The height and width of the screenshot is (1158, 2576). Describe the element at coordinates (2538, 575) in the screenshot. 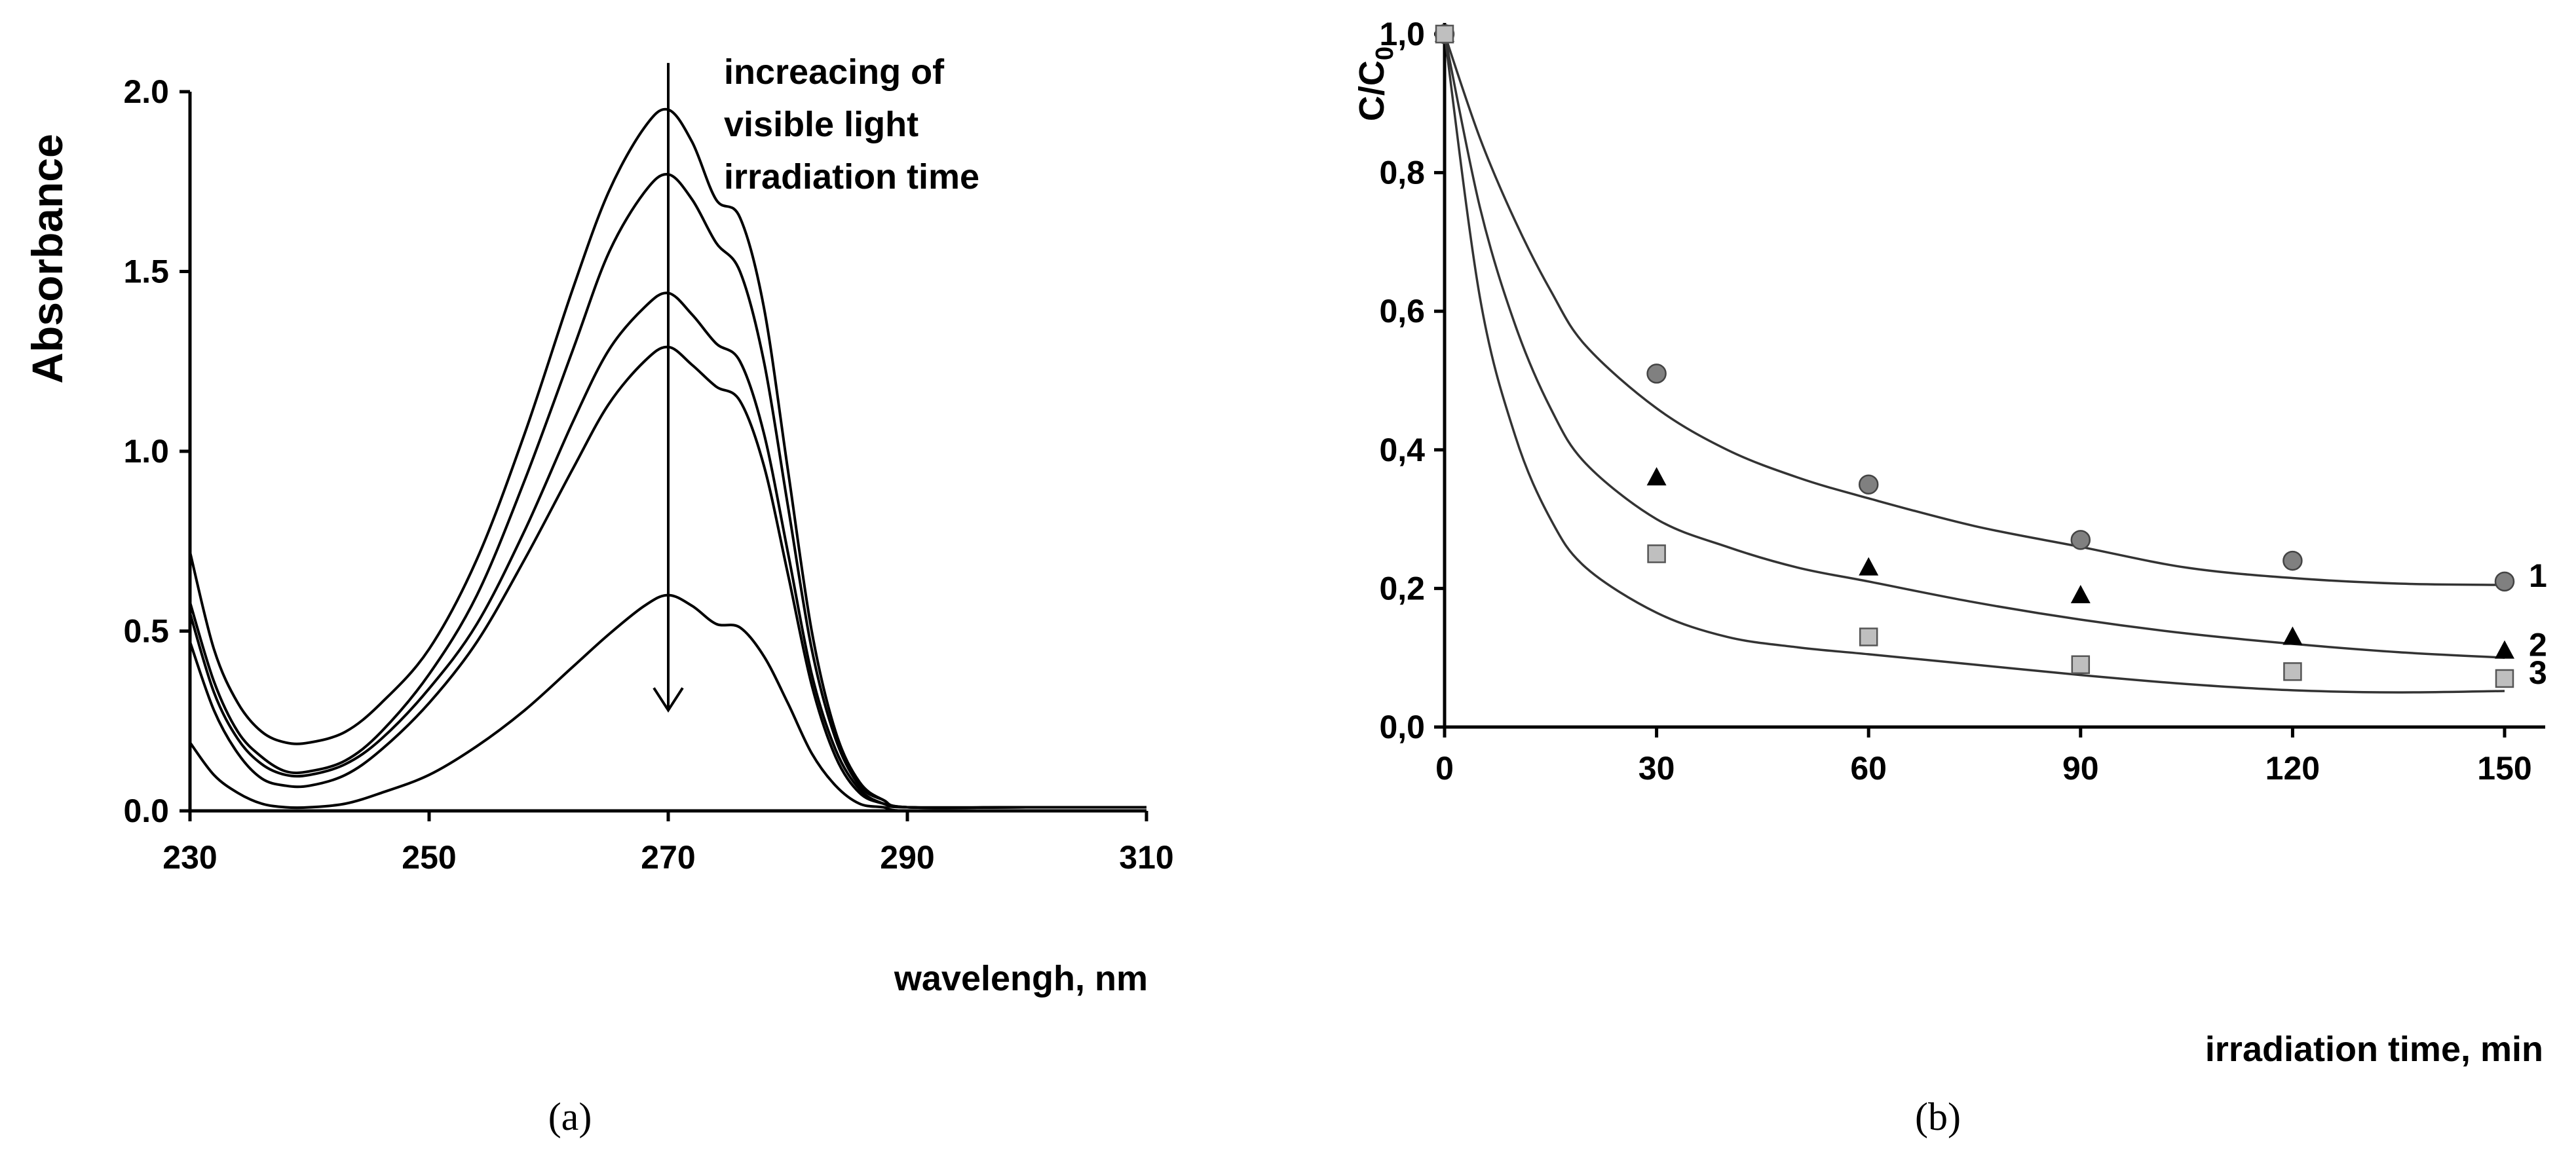

I see `chart-b-series-label: 1` at that location.